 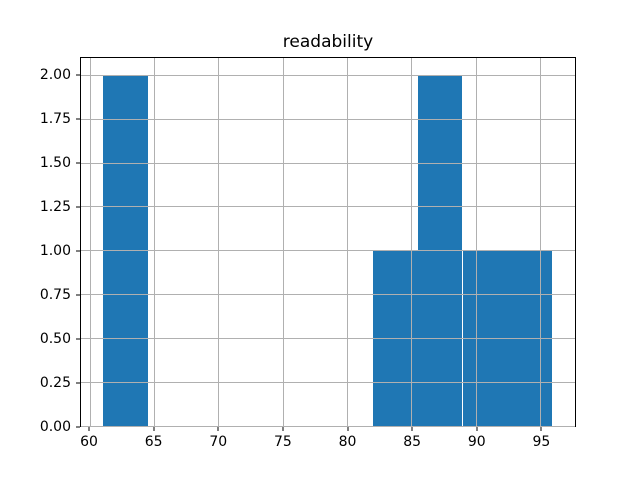 I want to click on y-tick-label: 2.00, so click(x=55, y=74).